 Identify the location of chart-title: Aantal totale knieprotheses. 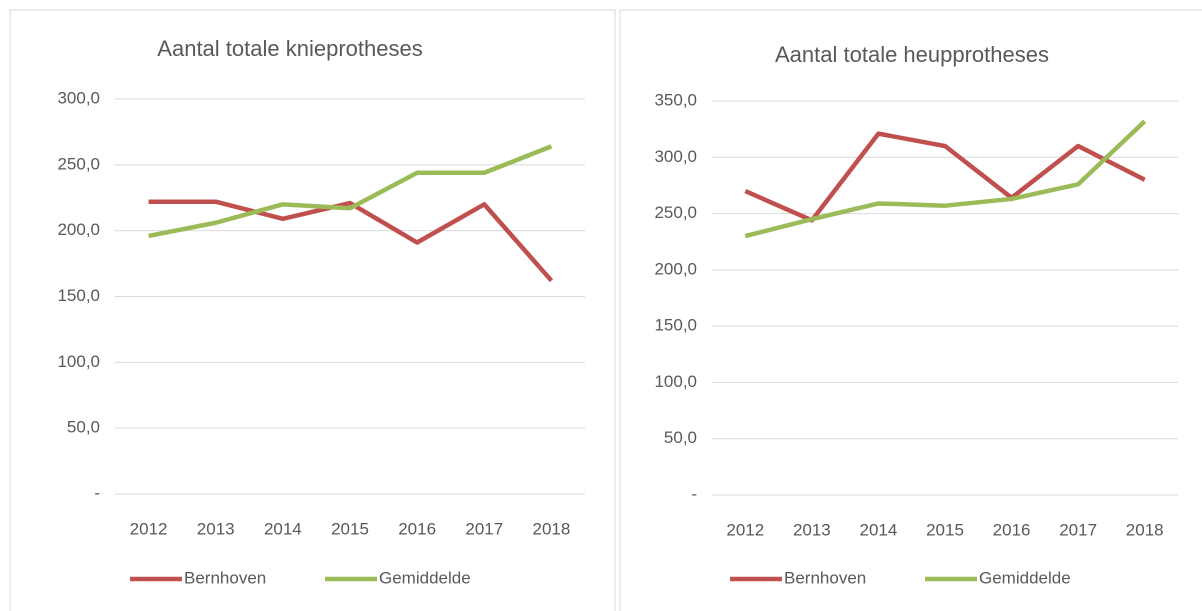
(289, 48).